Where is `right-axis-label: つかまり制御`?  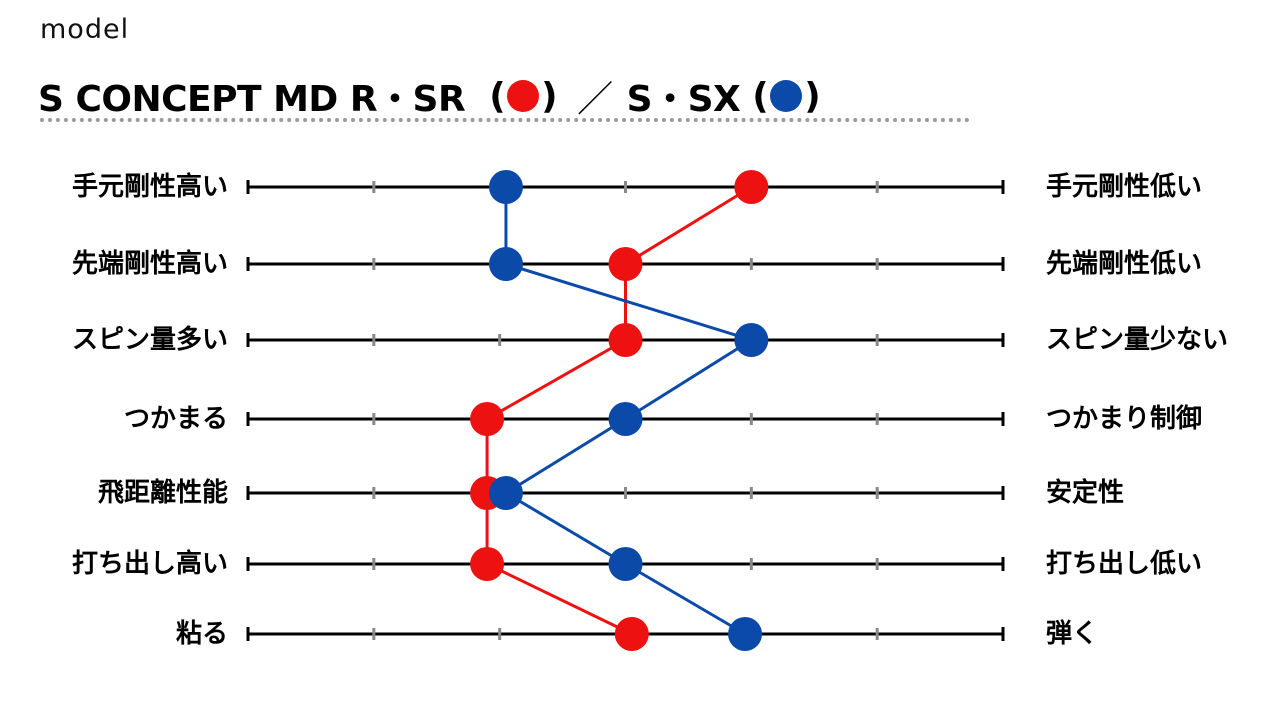
right-axis-label: つかまり制御 is located at coordinates (1124, 419).